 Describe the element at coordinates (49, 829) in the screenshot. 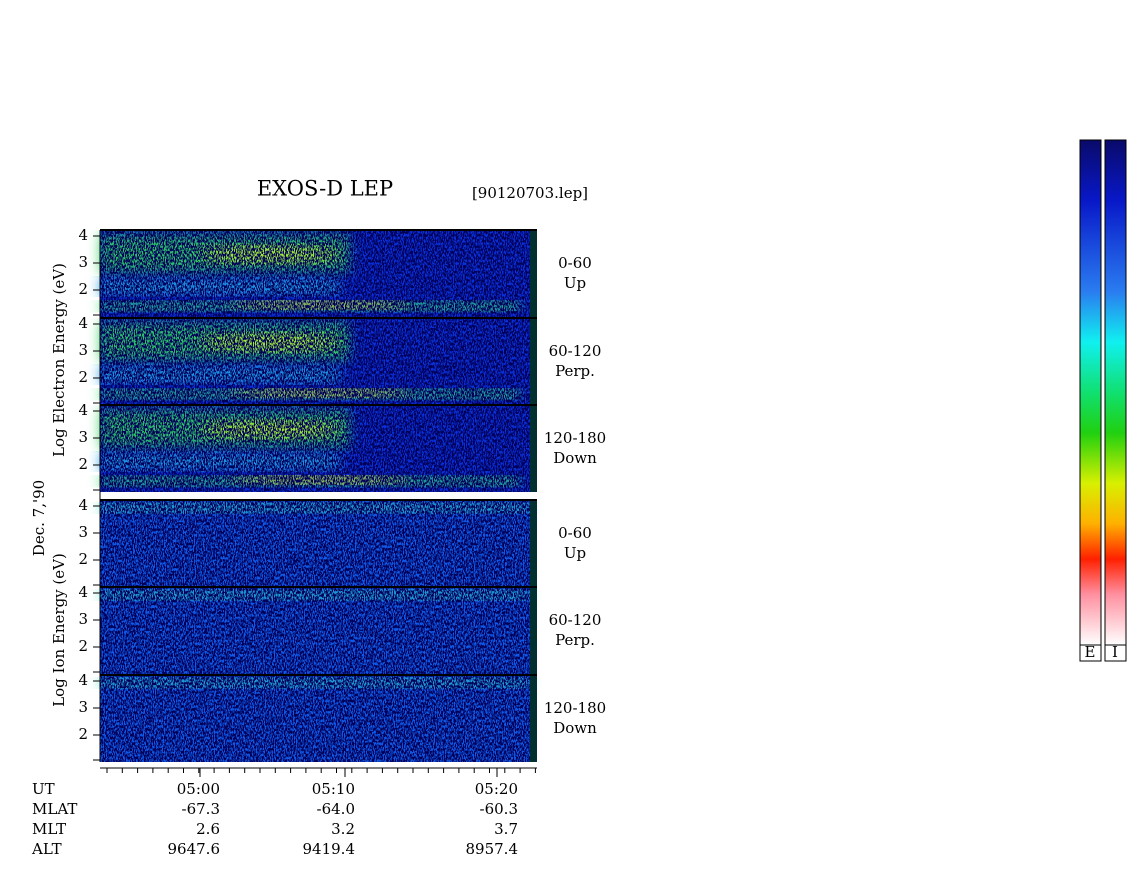

I see `row-label: MLT` at that location.